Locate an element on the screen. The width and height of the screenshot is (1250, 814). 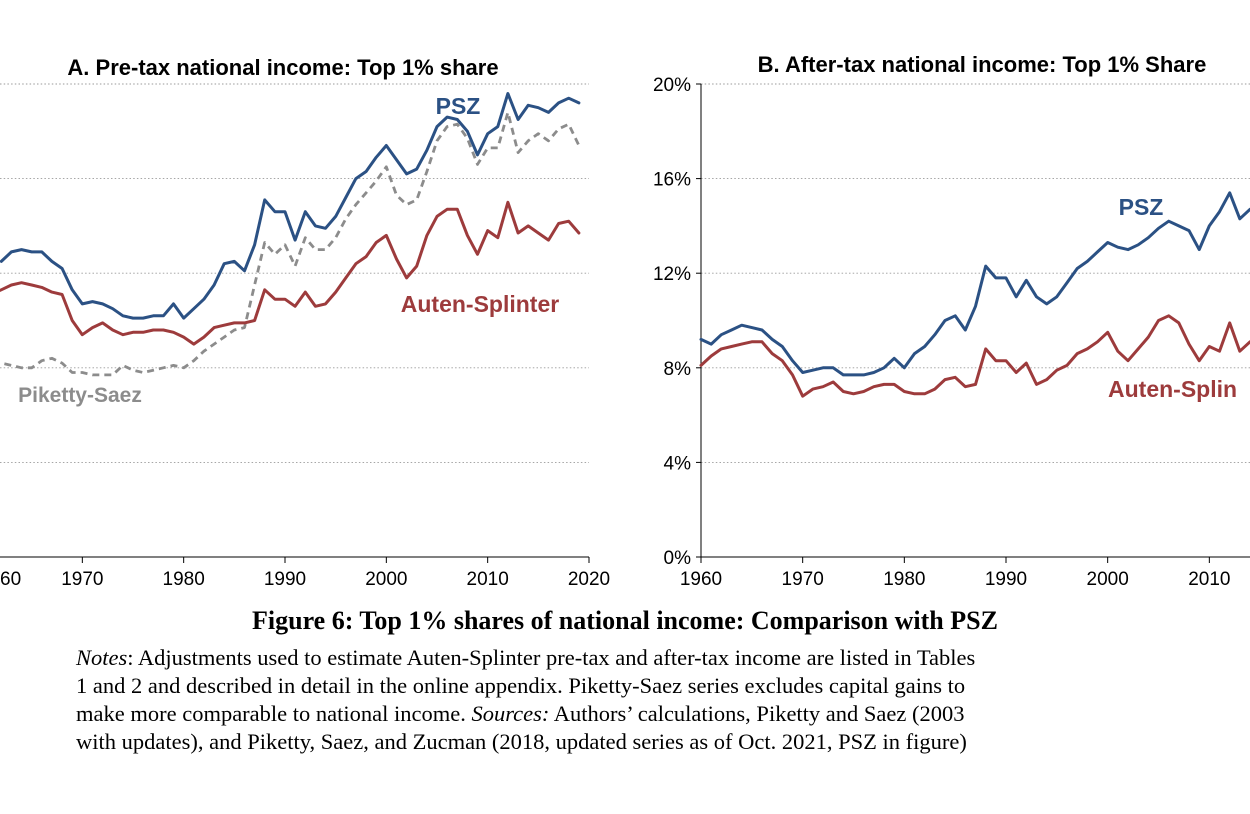
series-line-b-psz is located at coordinates (974, 284).